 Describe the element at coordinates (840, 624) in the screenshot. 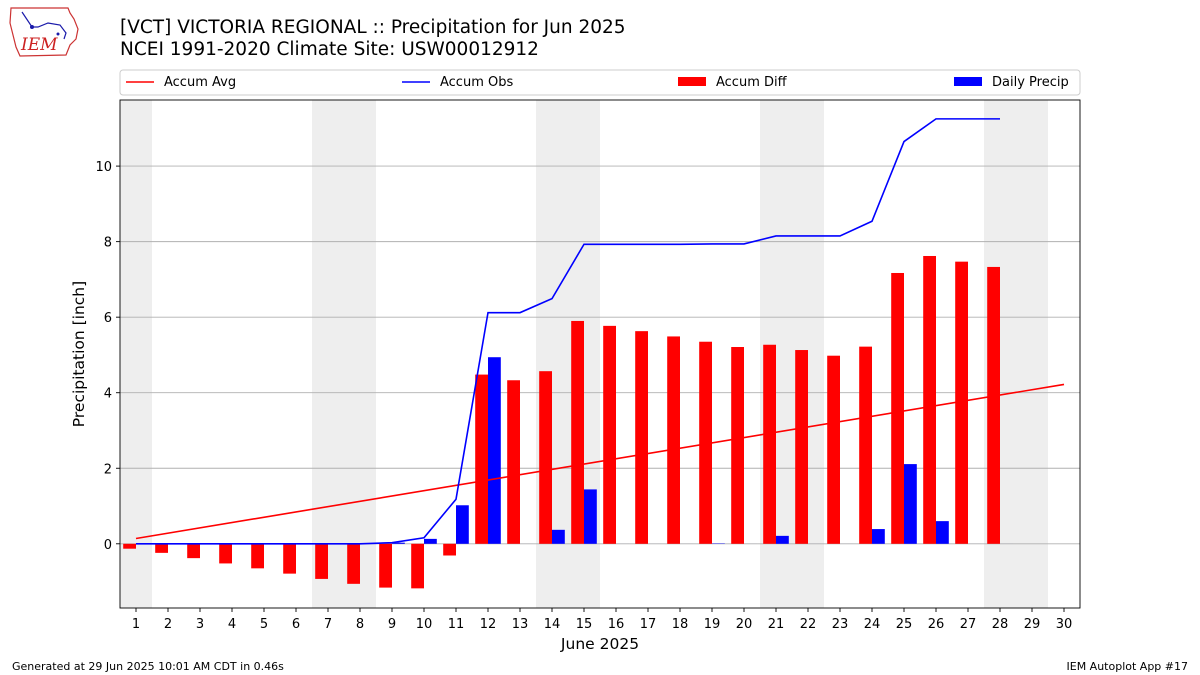

I see `x-tick-label-23: 23` at that location.